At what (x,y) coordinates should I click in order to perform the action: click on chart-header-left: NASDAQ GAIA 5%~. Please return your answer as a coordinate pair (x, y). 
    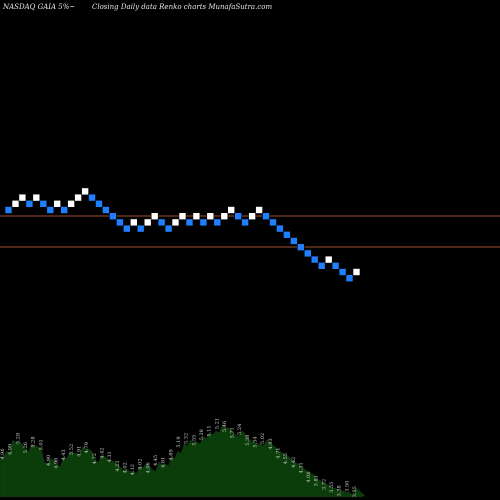
    Looking at the image, I should click on (38, 7).